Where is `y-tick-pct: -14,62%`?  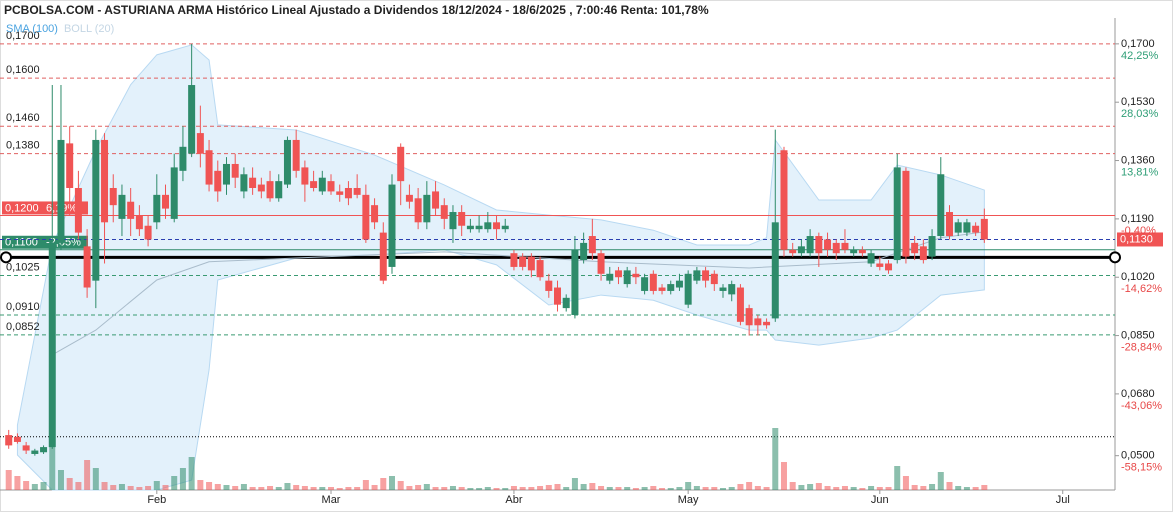 y-tick-pct: -14,62% is located at coordinates (1141, 289).